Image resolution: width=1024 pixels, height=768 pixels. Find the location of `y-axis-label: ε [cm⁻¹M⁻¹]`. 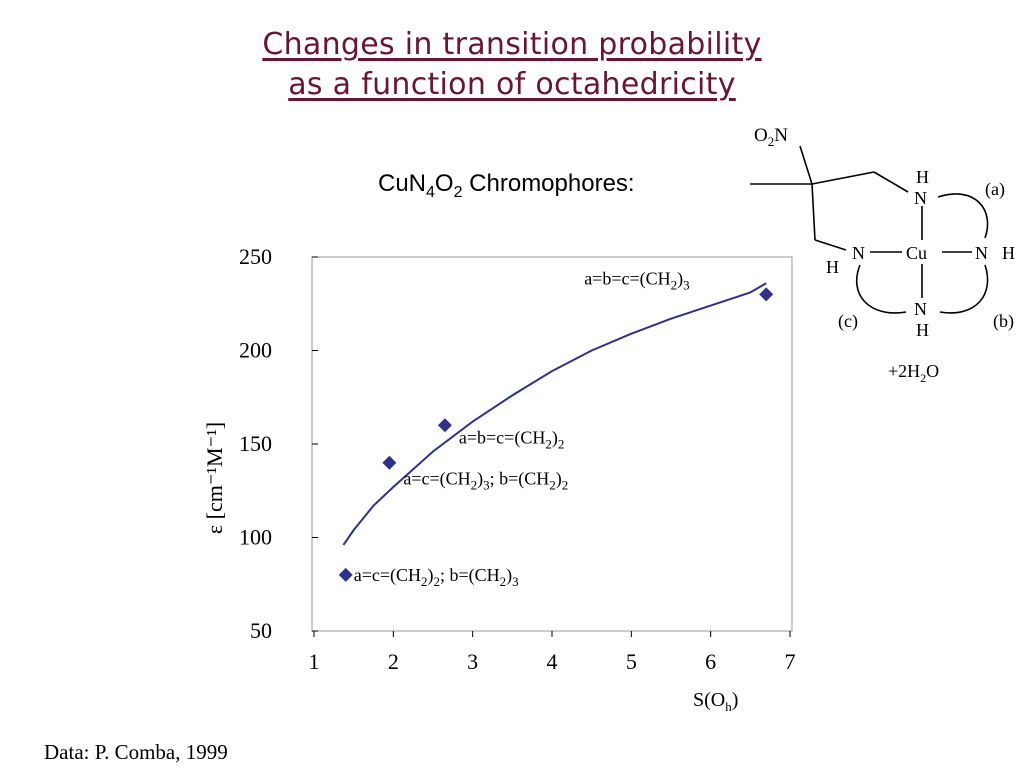

y-axis-label: ε [cm⁻¹M⁻¹] is located at coordinates (214, 478).